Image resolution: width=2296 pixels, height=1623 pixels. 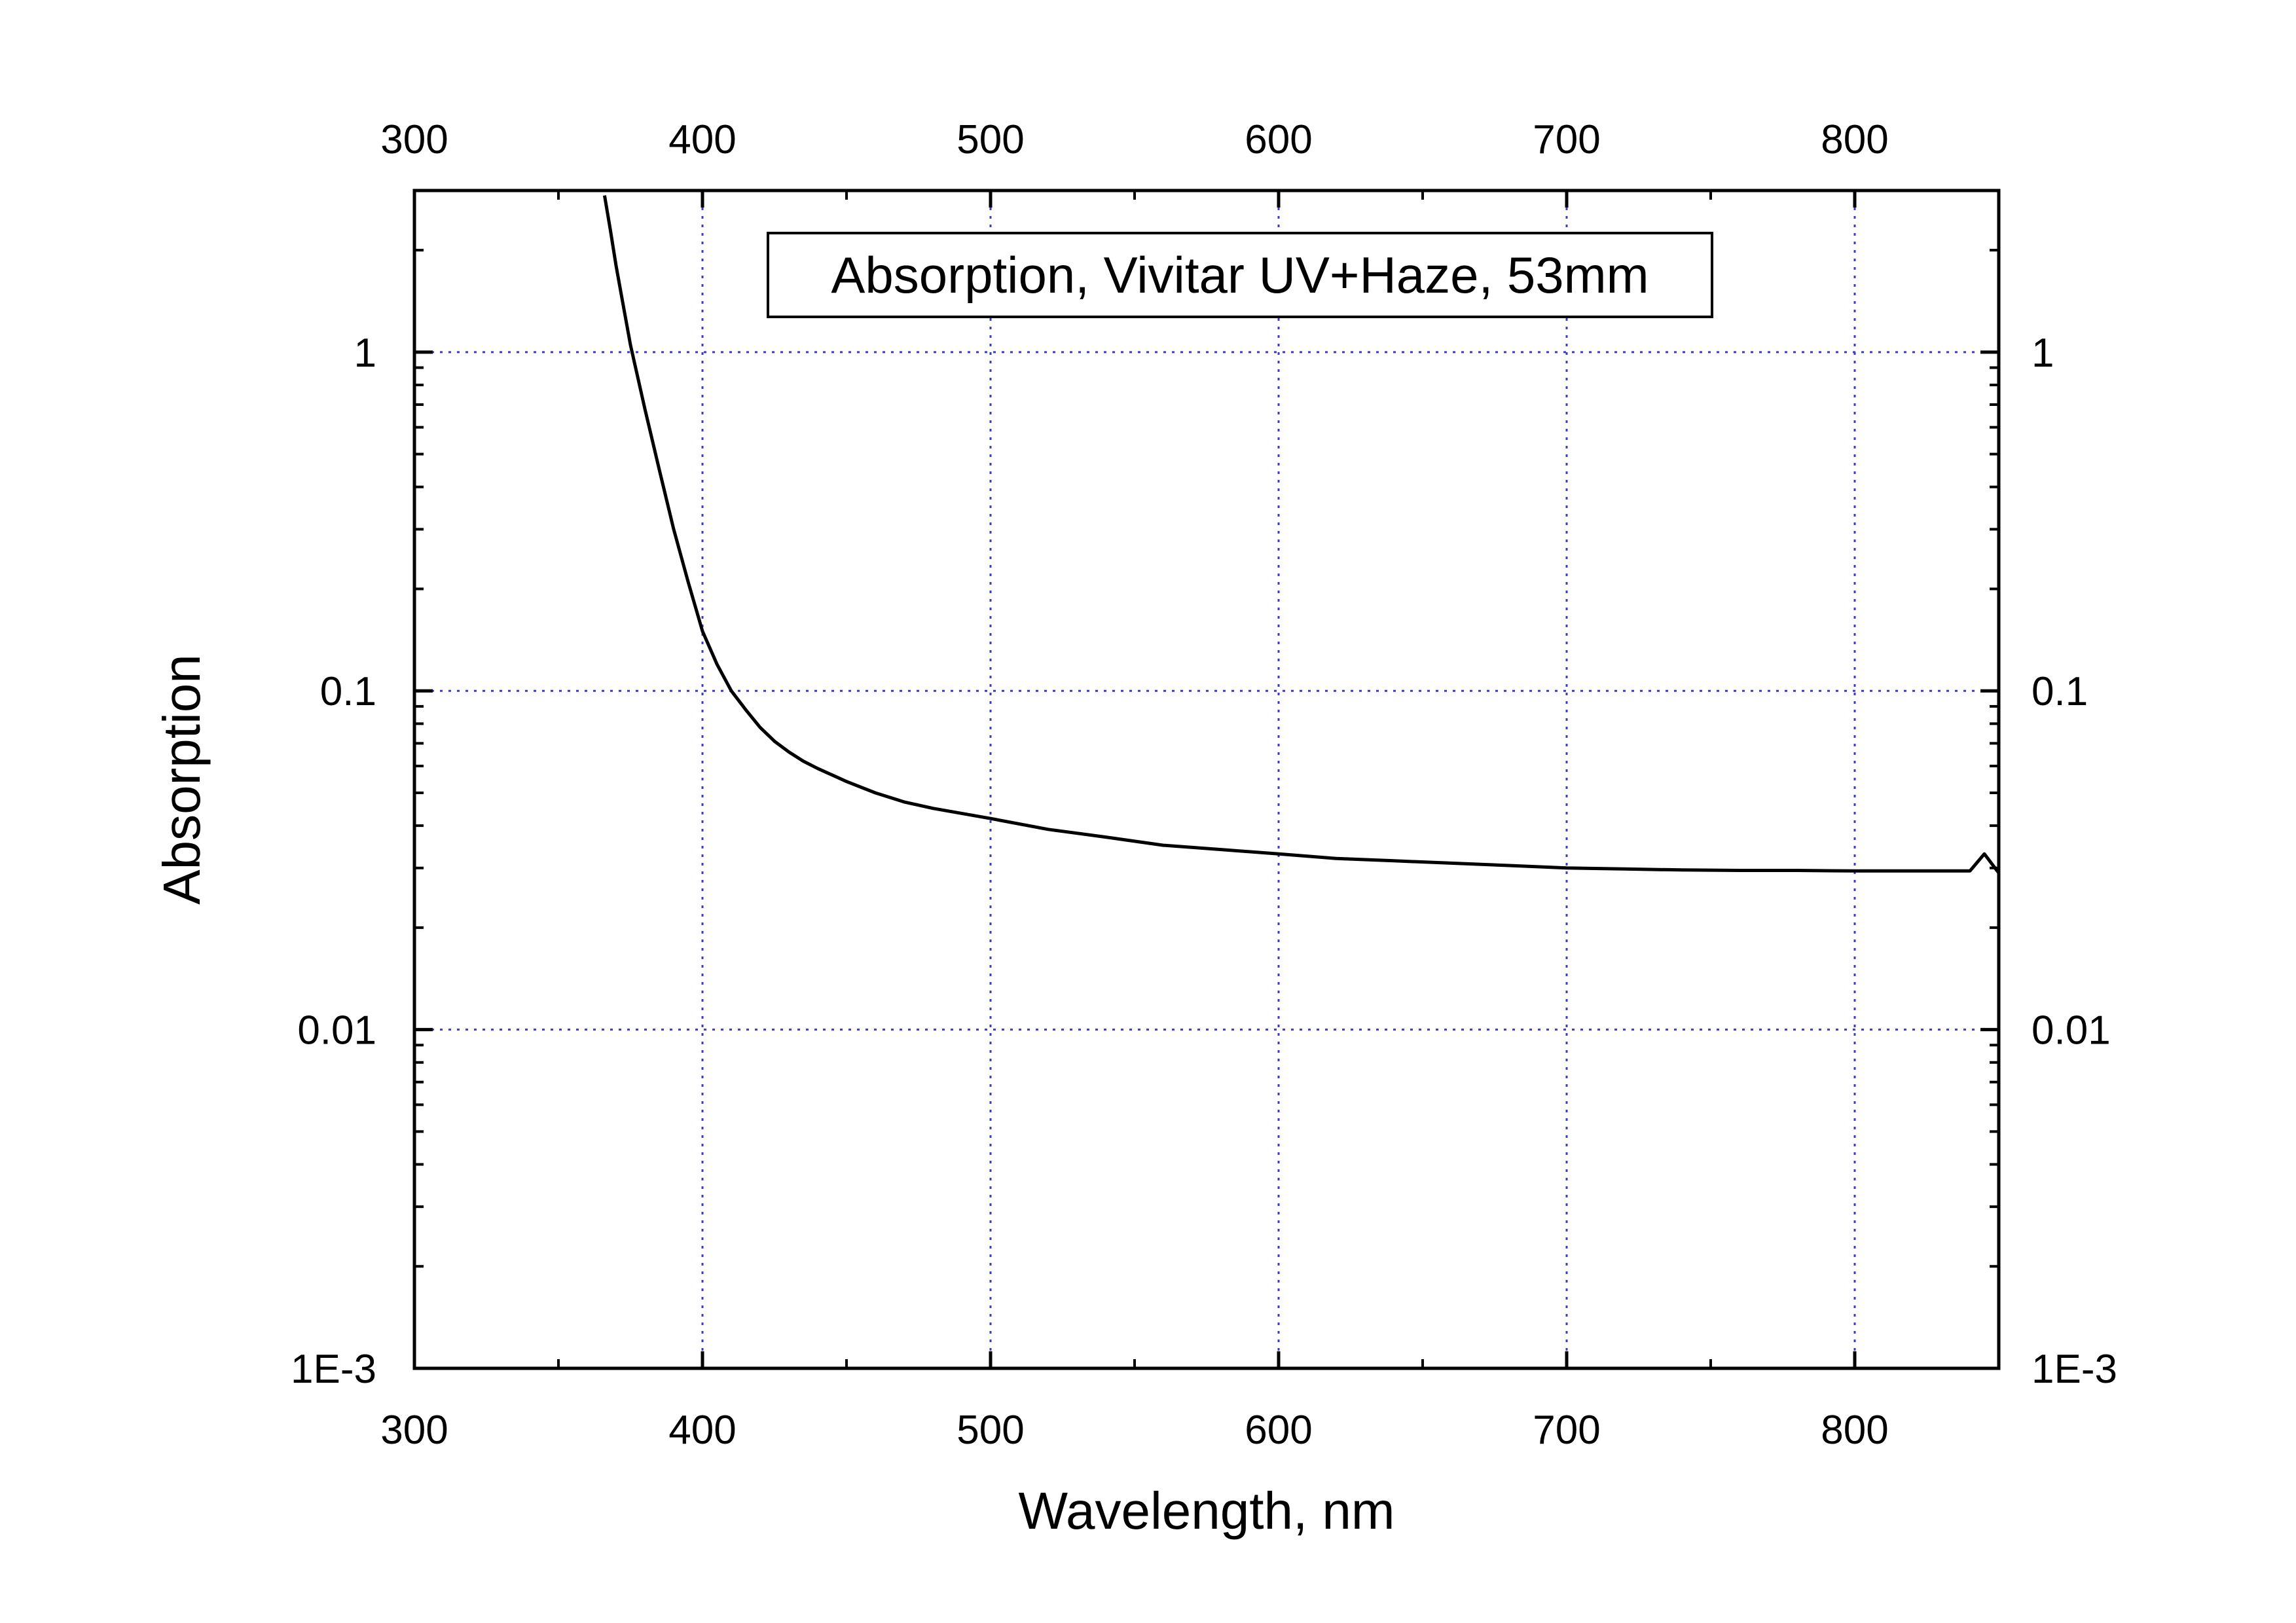 I want to click on x-top-tick-label: 600, so click(x=1278, y=139).